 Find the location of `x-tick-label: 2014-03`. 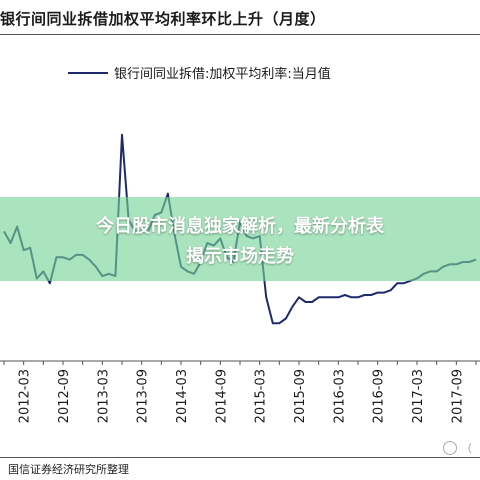

x-tick-label: 2014-03 is located at coordinates (182, 396).